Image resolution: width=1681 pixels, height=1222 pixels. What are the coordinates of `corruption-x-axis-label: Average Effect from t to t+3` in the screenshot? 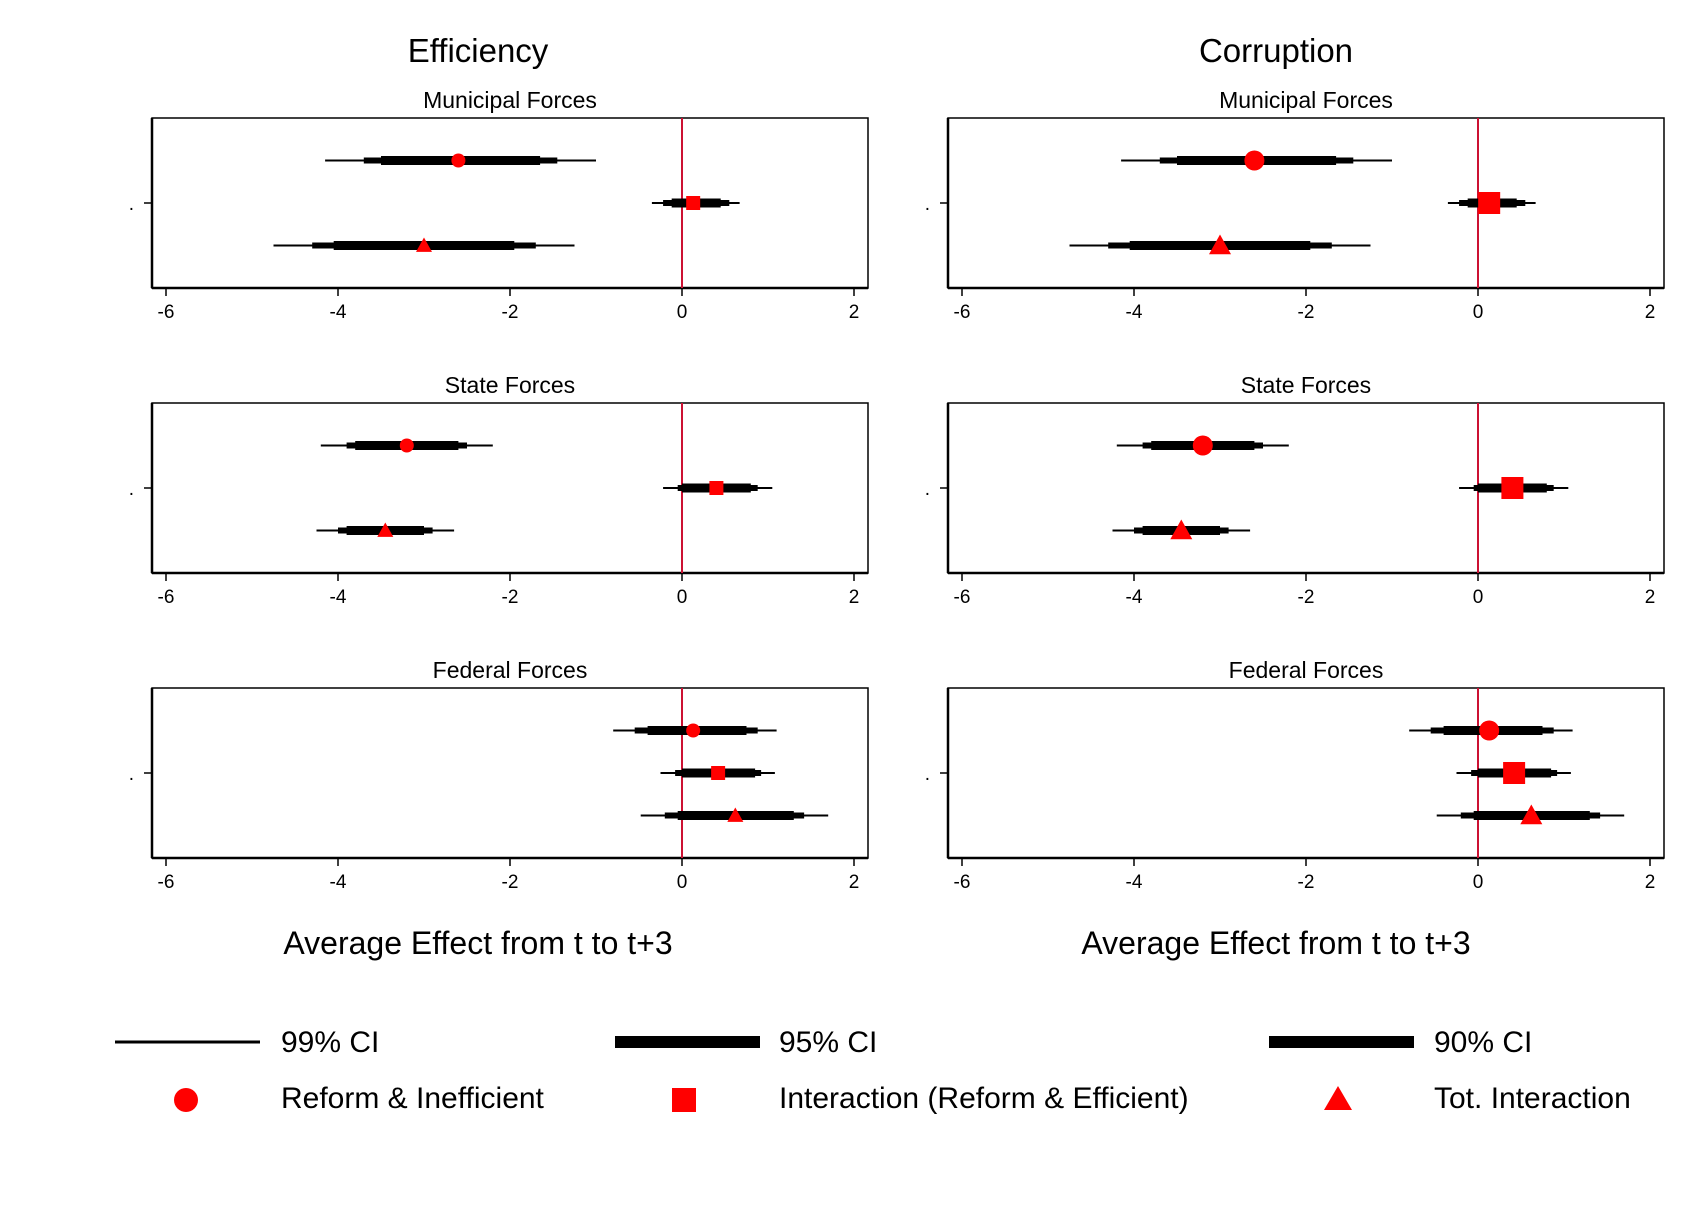 It's located at (1276, 943).